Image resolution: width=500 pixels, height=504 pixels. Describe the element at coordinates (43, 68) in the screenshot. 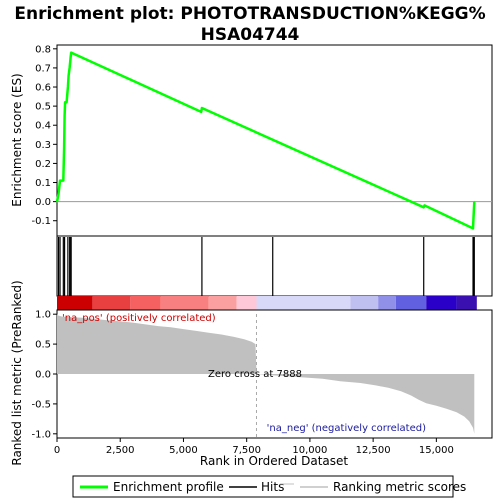

I see `es-y-tick-label: 0.7` at that location.